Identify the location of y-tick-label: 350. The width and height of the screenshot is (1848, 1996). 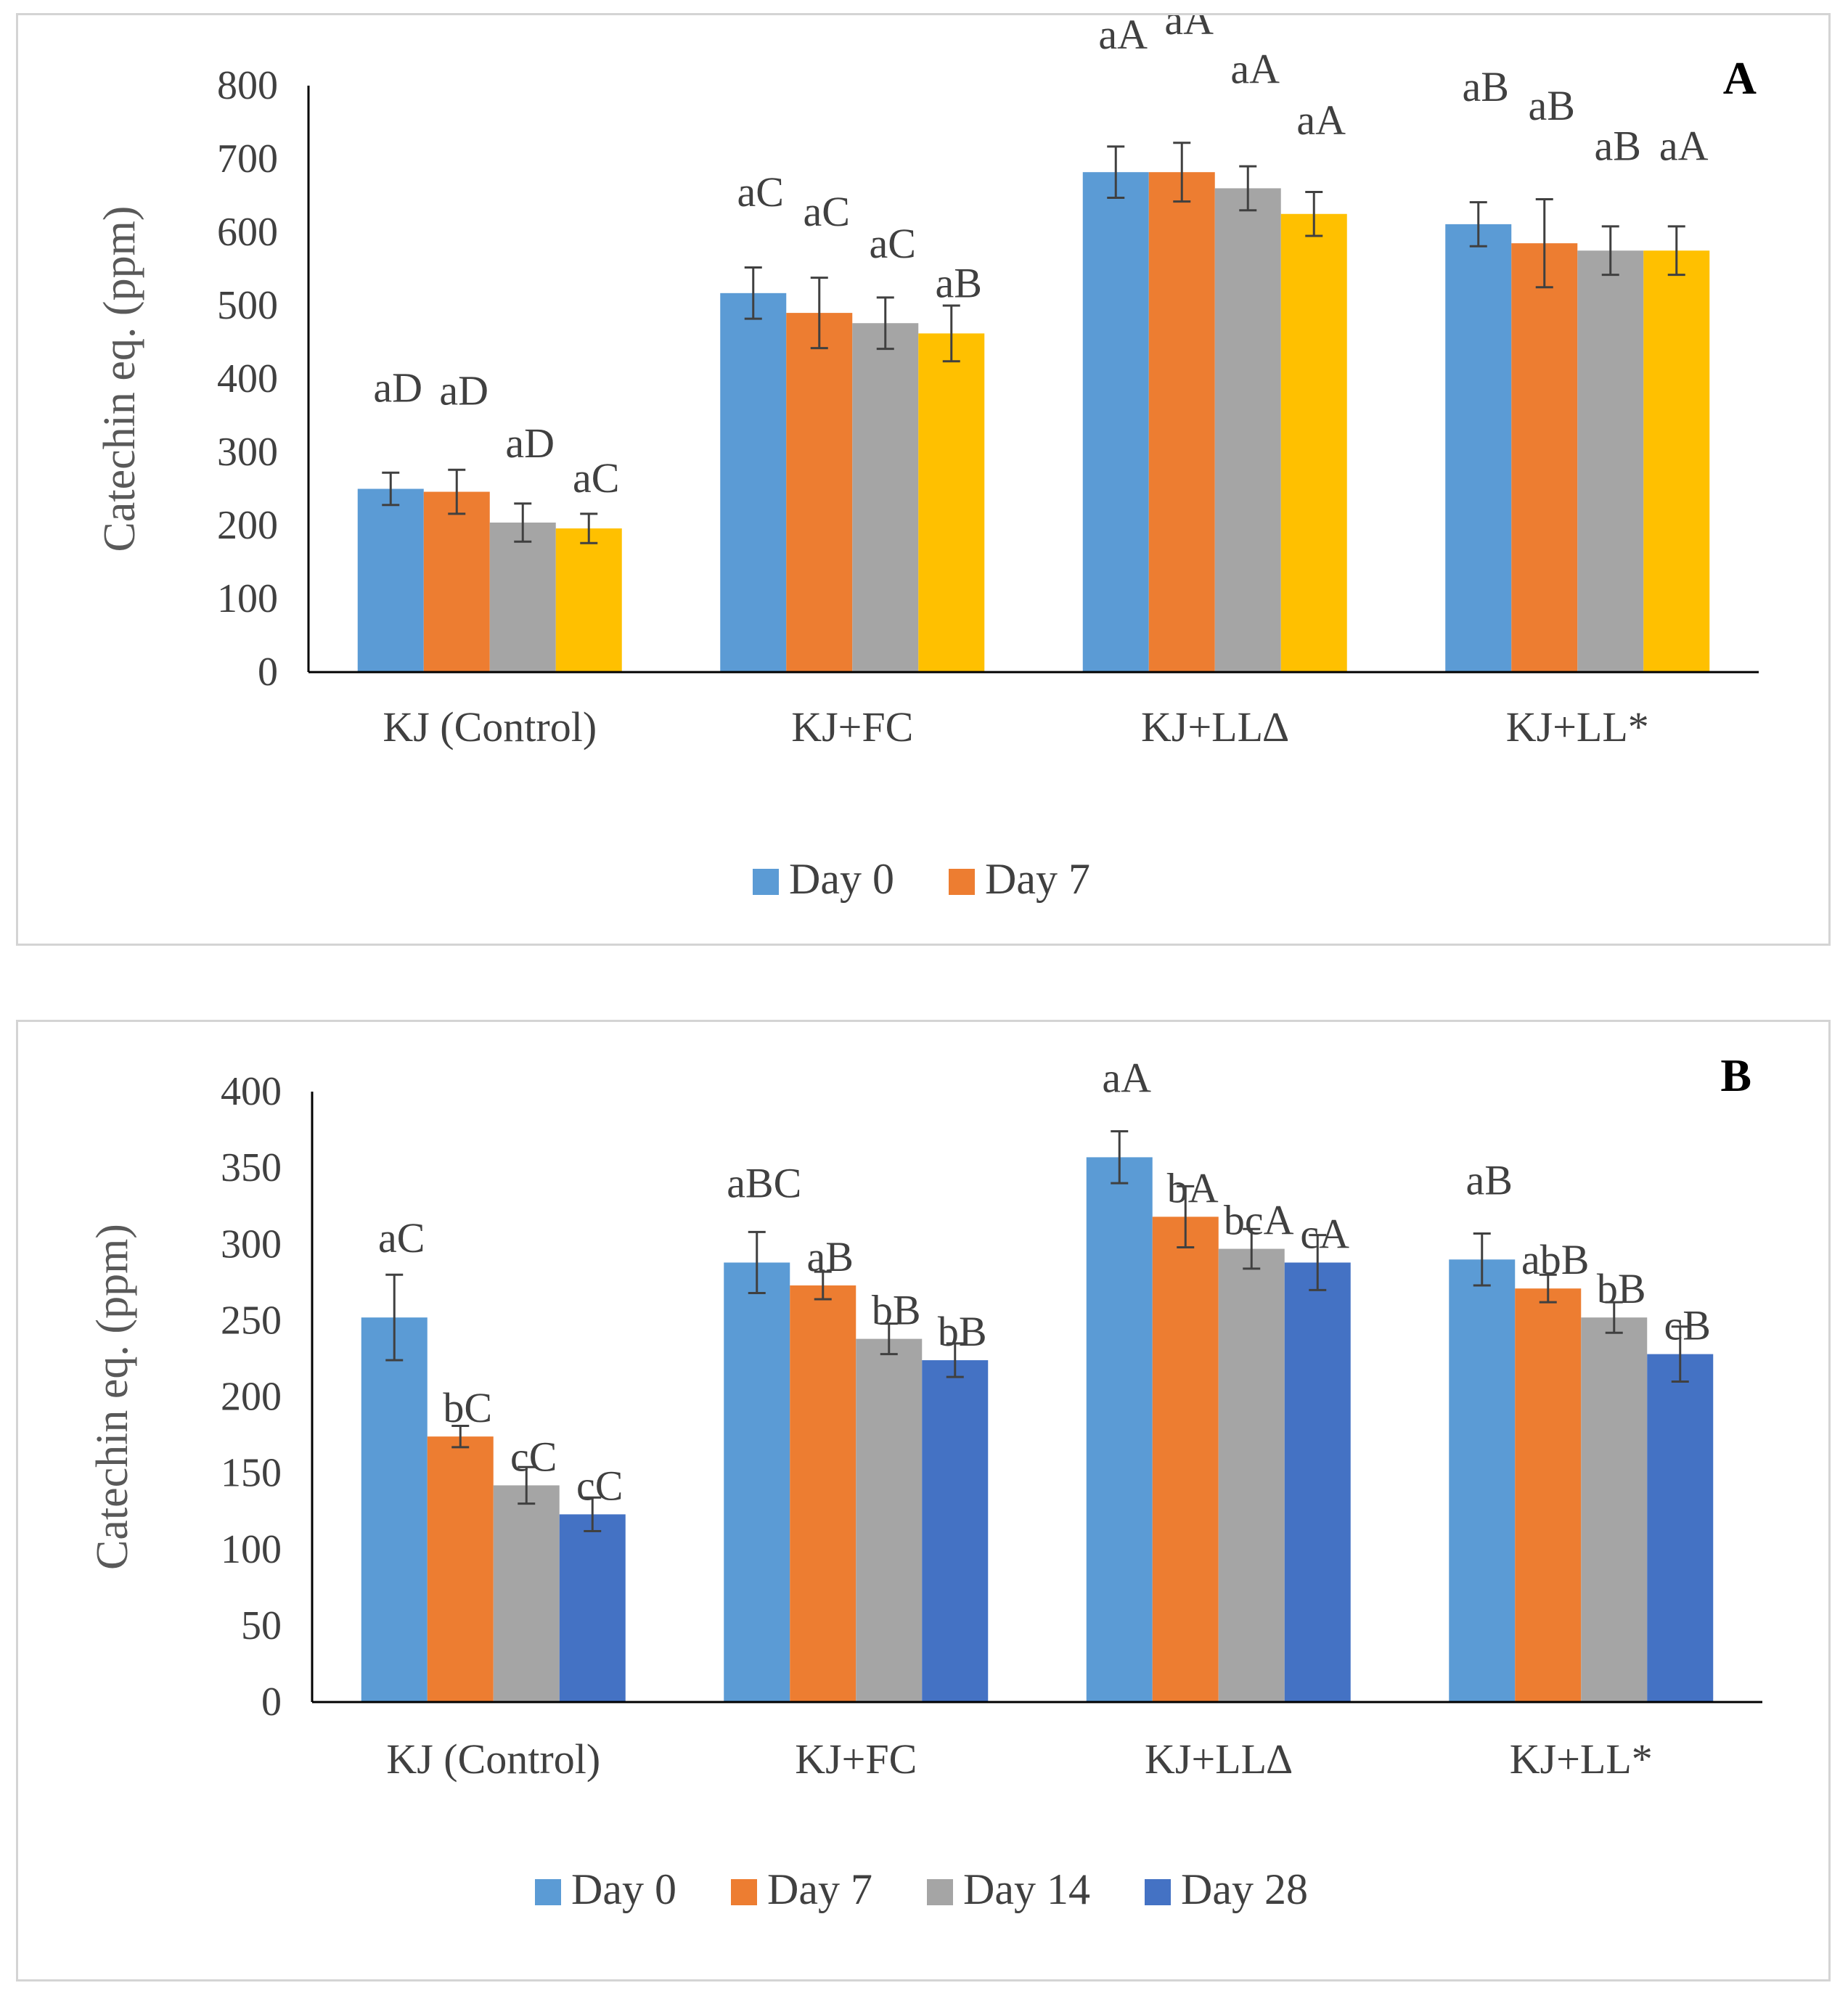
(252, 1167).